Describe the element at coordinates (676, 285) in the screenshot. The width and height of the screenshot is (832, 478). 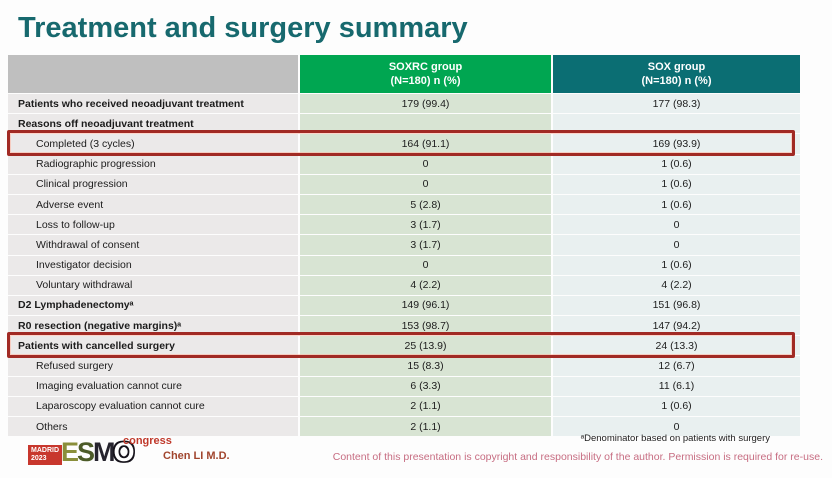
I see `sox-value-cell: 4 (2.2)` at that location.